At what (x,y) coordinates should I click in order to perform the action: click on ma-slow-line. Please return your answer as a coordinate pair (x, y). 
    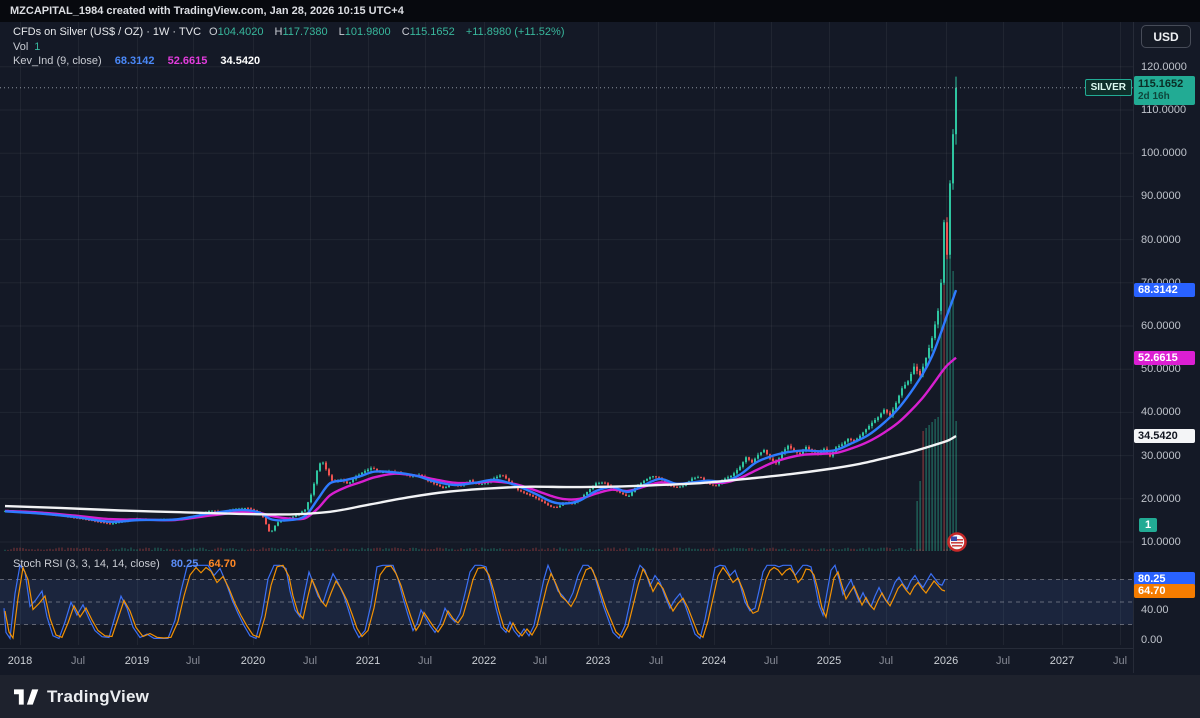
    Looking at the image, I should click on (480, 475).